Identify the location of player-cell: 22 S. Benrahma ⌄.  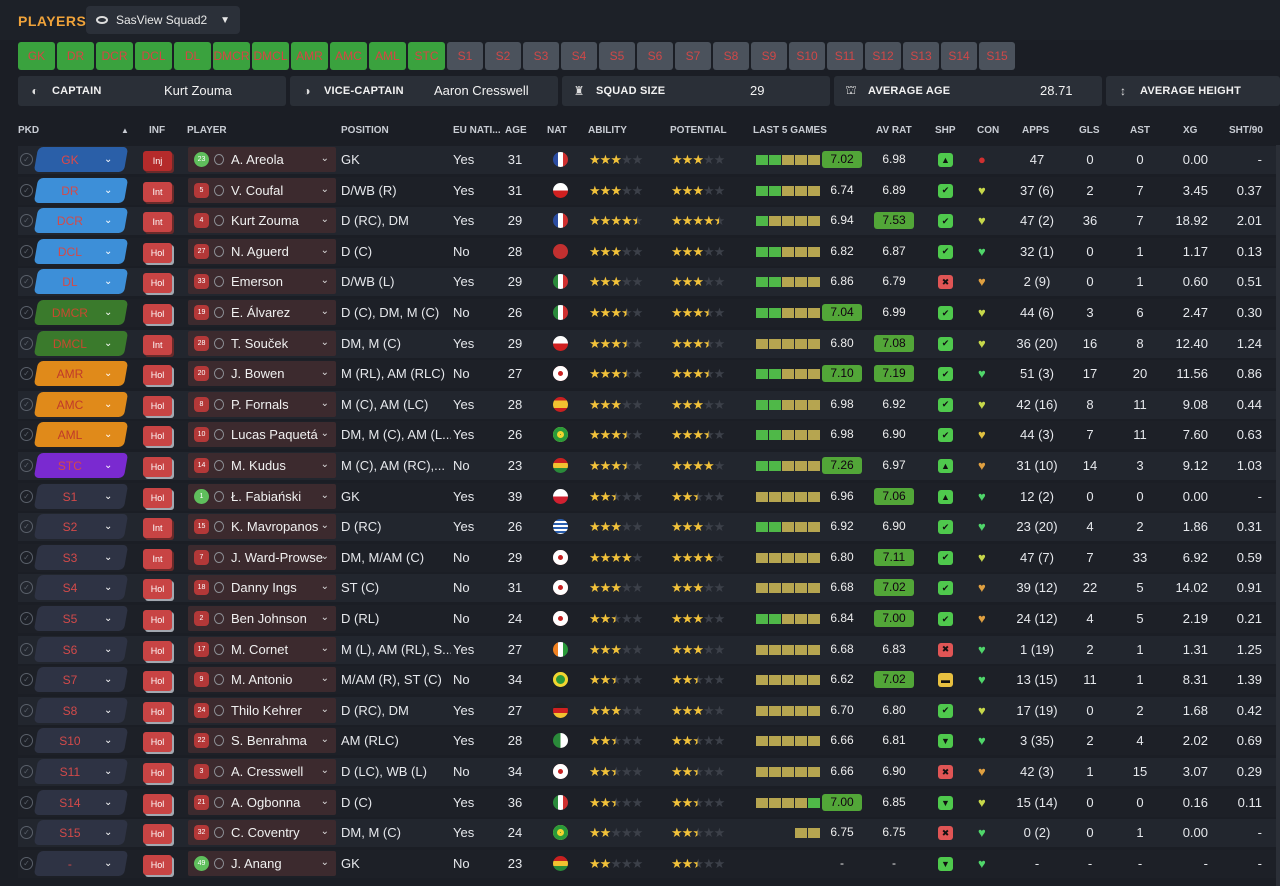
(262, 741).